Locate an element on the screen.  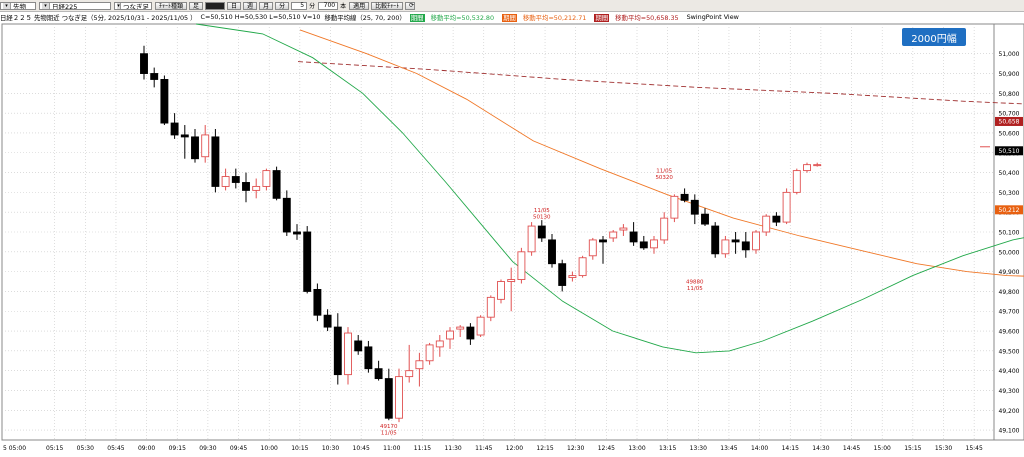
x-tick-label: 14:30 is located at coordinates (820, 448).